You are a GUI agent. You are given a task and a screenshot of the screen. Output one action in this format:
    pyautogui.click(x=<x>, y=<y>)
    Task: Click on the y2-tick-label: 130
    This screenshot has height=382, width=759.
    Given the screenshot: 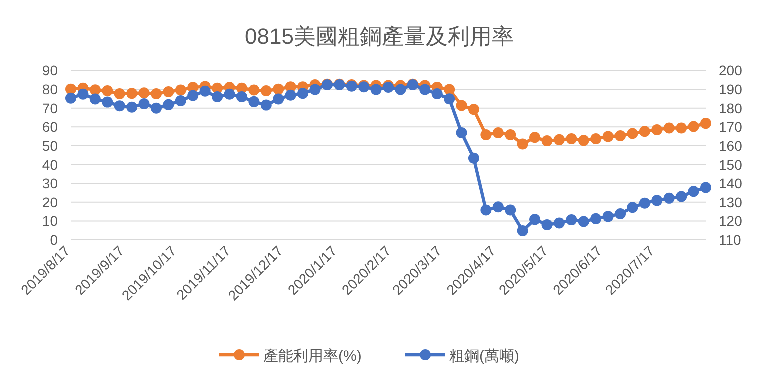 What is the action you would take?
    pyautogui.click(x=731, y=202)
    